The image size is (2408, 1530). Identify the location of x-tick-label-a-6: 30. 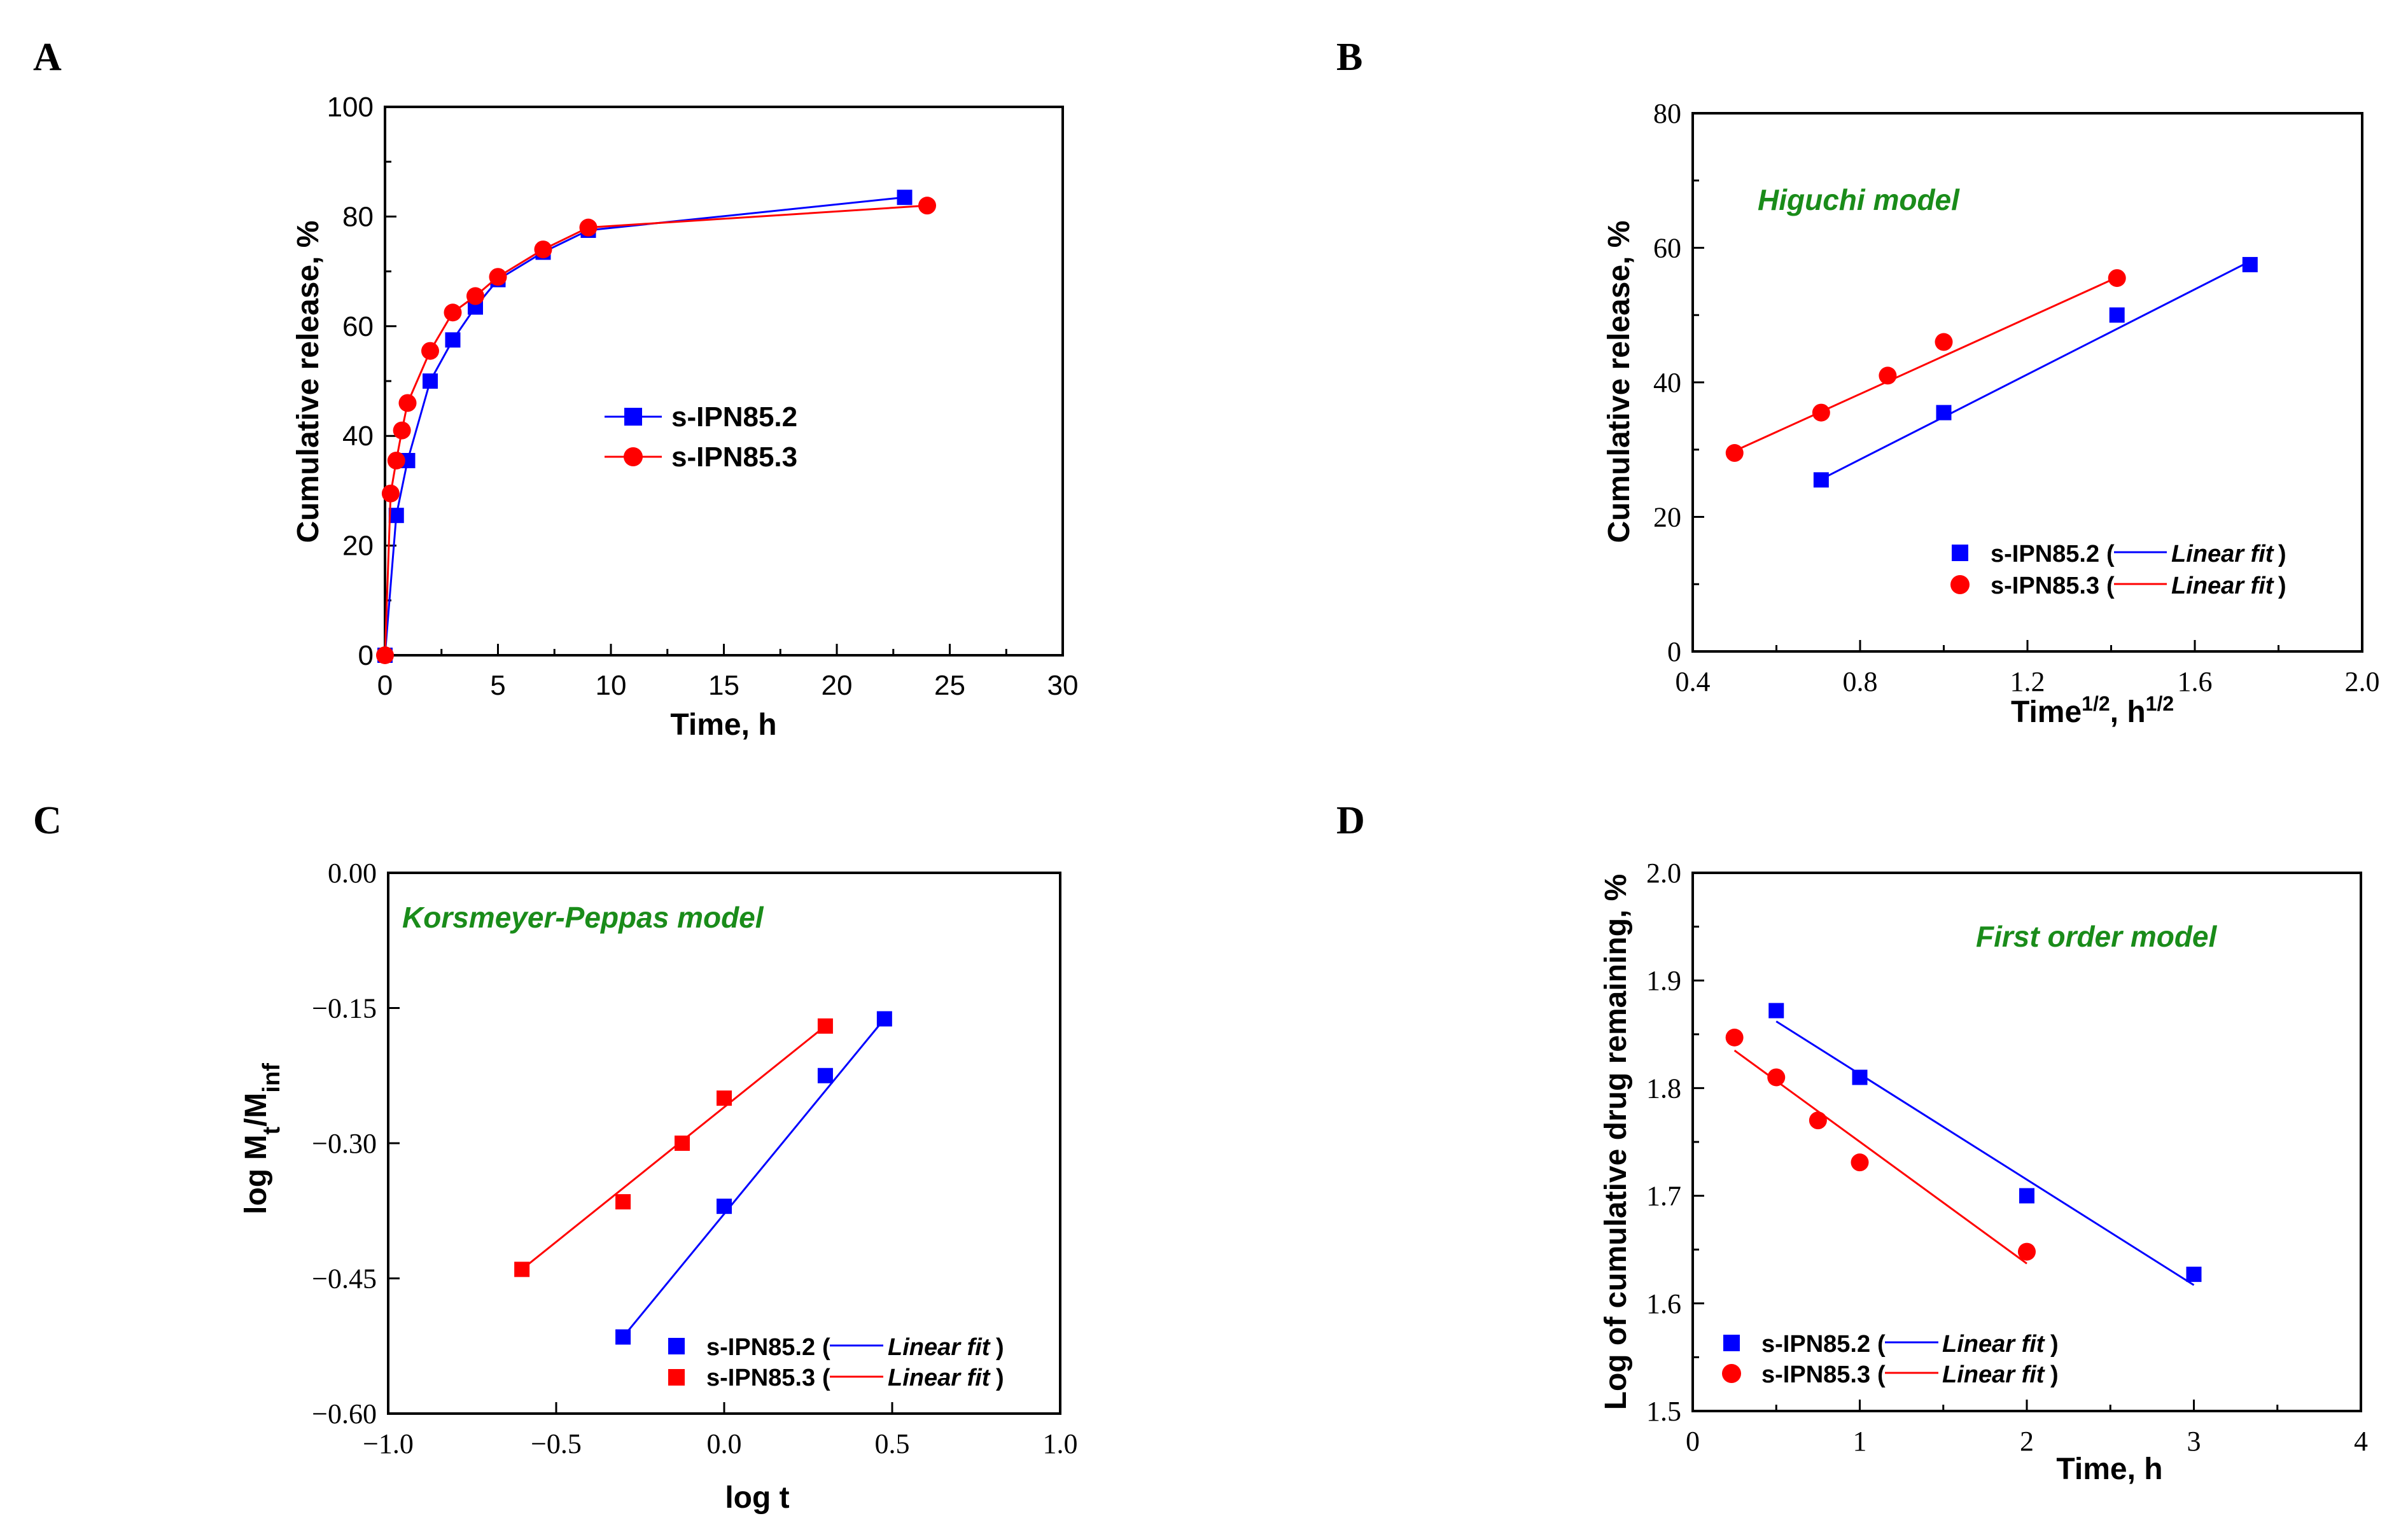
(1063, 685).